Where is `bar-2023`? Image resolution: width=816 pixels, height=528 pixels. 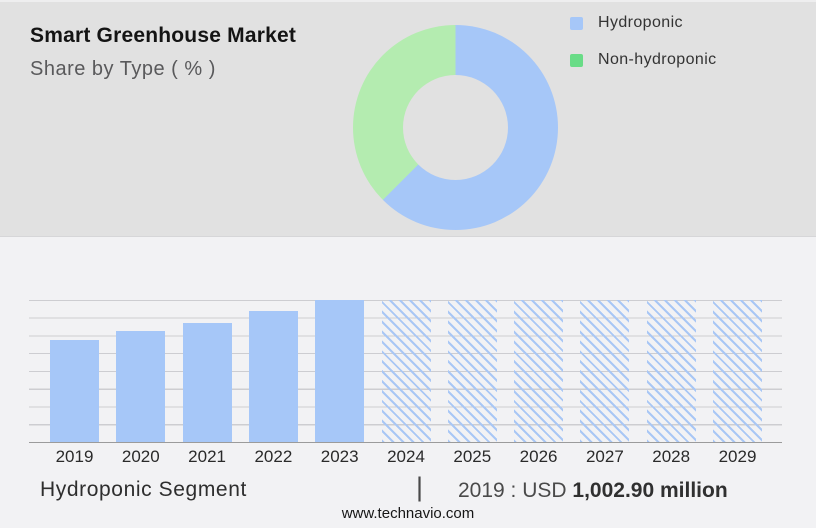
bar-2023 is located at coordinates (340, 371).